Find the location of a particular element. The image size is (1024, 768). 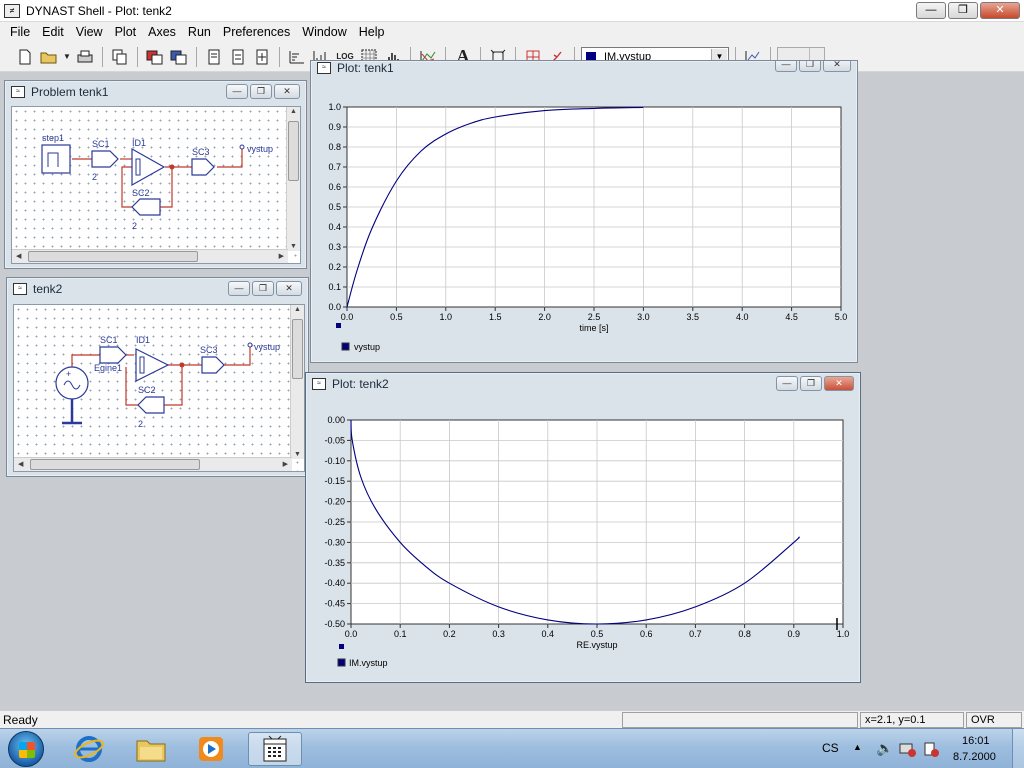

label-step1: step1 is located at coordinates (53, 138).